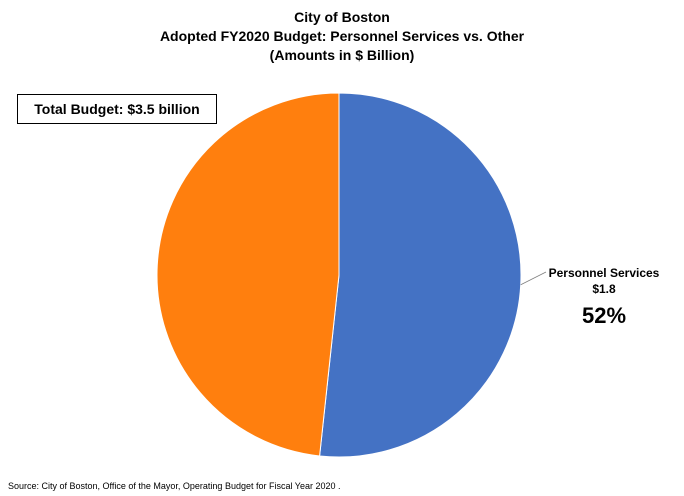  Describe the element at coordinates (604, 298) in the screenshot. I see `slice-label-personnel-services: Personnel Services $1.8 52%` at that location.